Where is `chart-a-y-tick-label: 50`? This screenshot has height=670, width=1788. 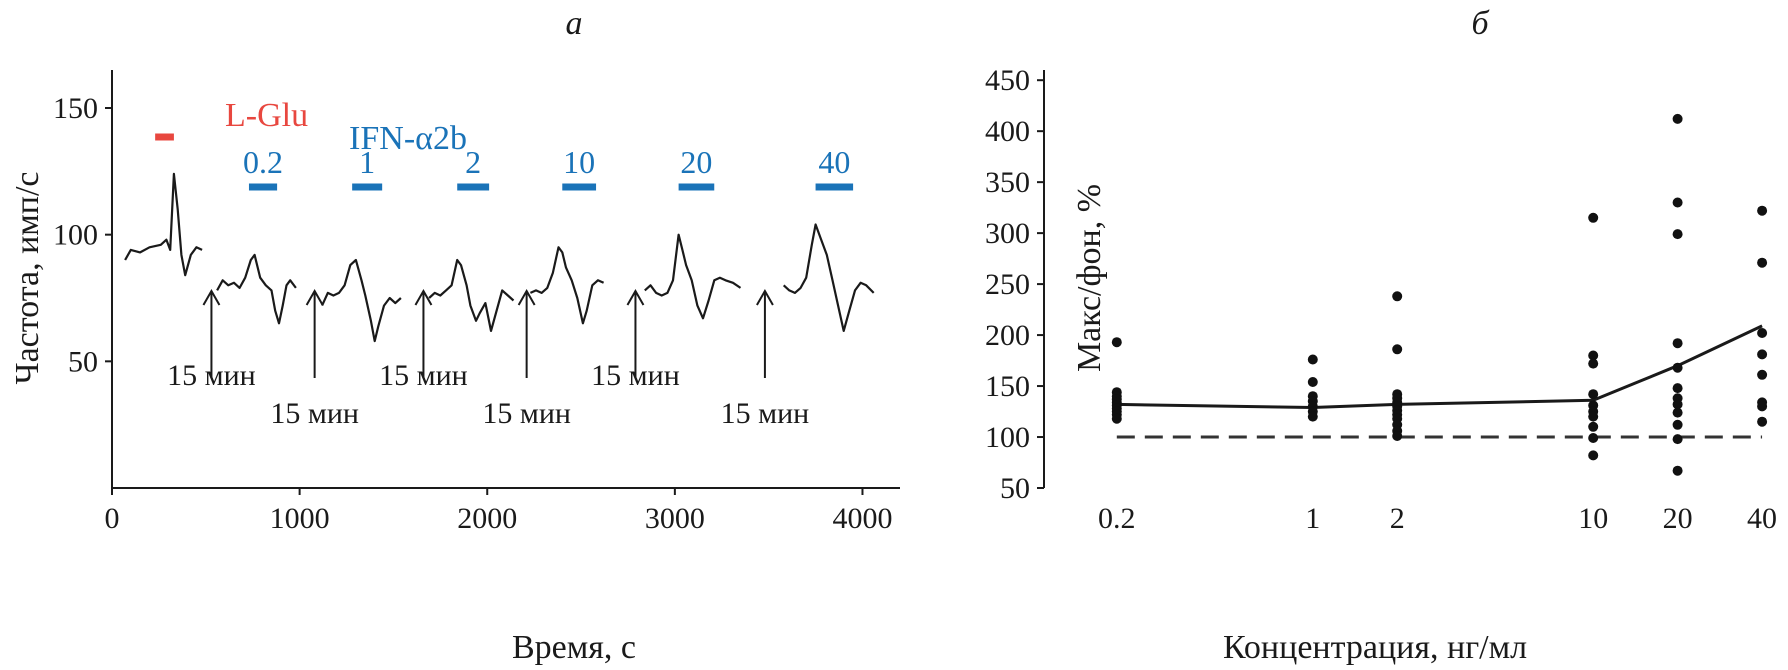 chart-a-y-tick-label: 50 is located at coordinates (83, 361).